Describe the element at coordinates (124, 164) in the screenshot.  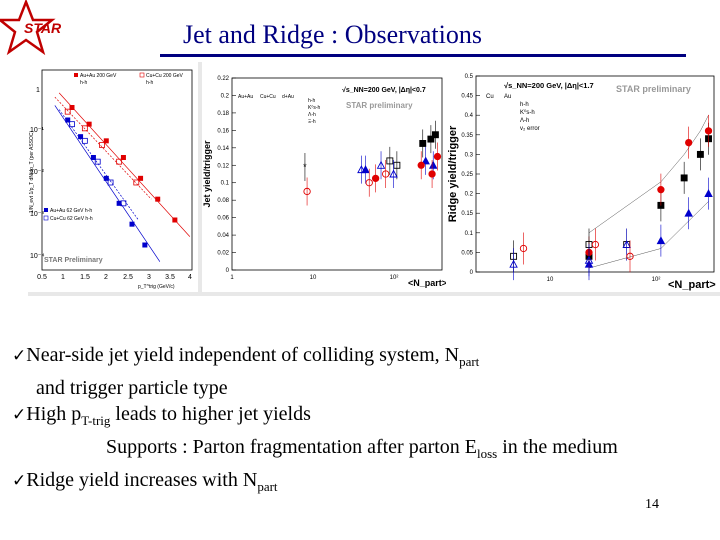
I see `spectra-fit-line` at that location.